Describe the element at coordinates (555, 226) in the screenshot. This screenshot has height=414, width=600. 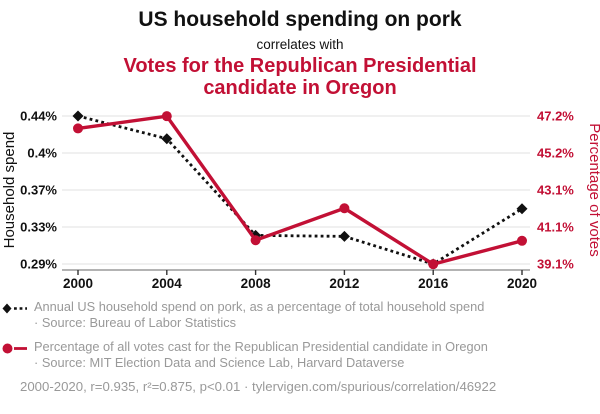
I see `right-axis-tick-label: 41.1%` at that location.